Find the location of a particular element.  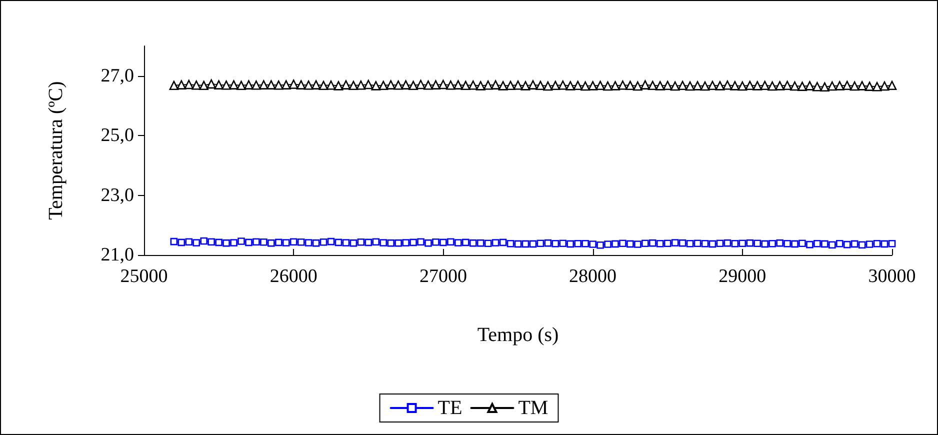

x-tick-label: 26000 is located at coordinates (294, 276).